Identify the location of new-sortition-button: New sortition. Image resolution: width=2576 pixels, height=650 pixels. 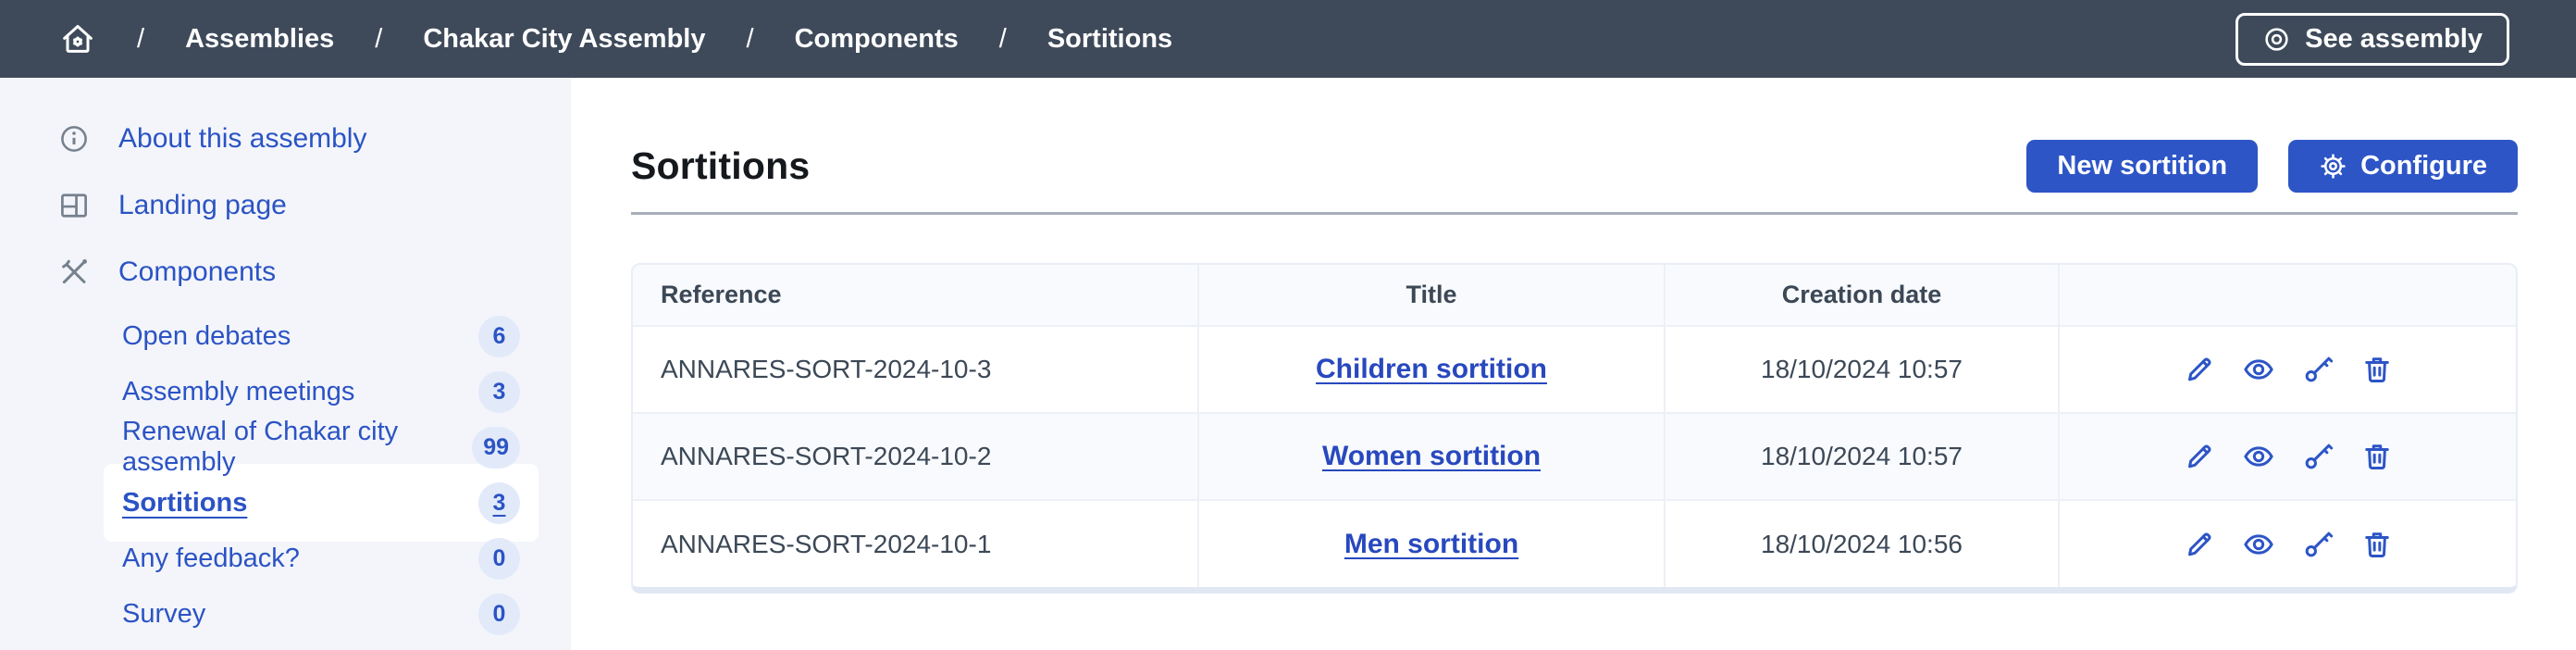
(2142, 167).